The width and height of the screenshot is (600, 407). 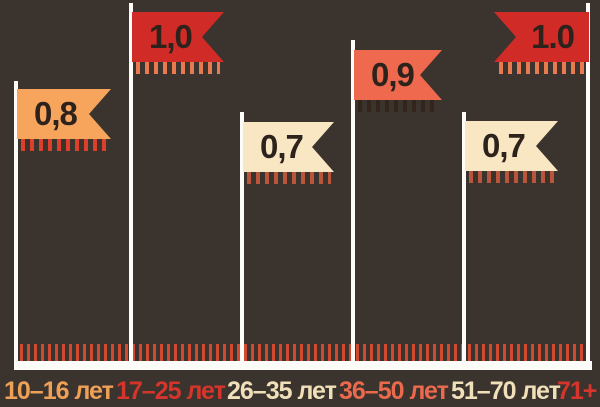 I want to click on axis-label-26-35: 26–35 лет, so click(x=282, y=391).